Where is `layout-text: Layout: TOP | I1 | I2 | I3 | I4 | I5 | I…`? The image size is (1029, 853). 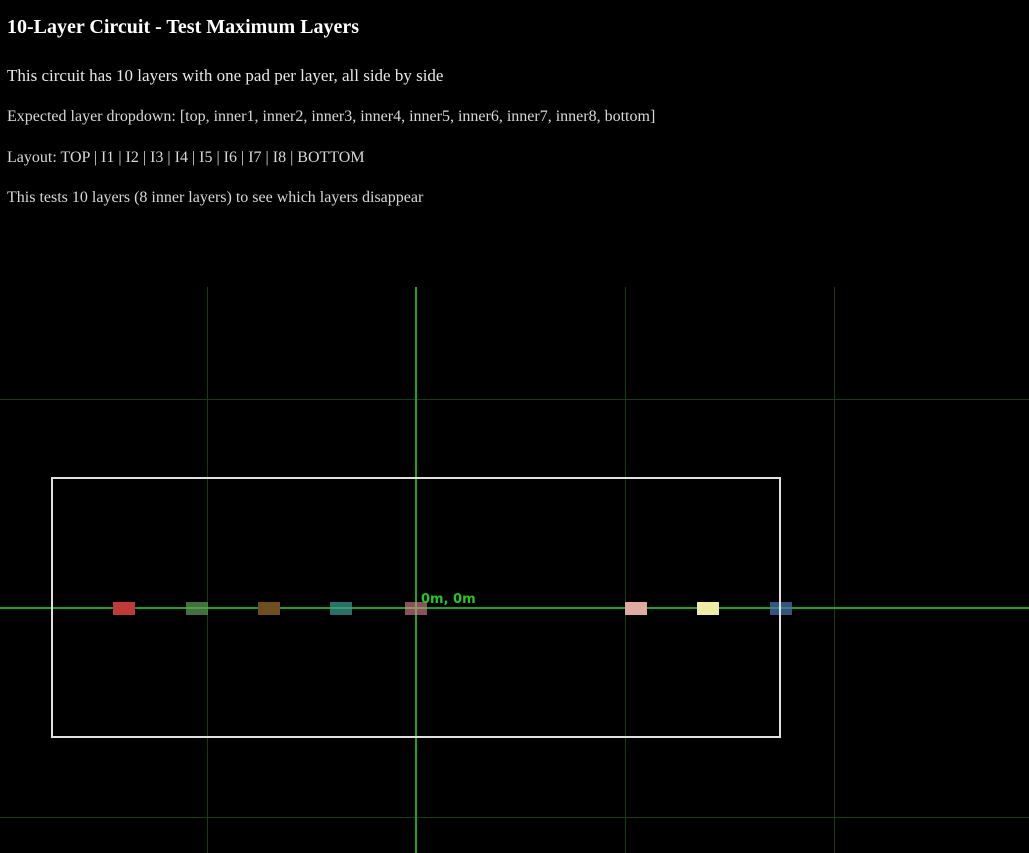
layout-text: Layout: TOP | I1 | I2 | I3 | I4 | I5 | I… is located at coordinates (186, 157).